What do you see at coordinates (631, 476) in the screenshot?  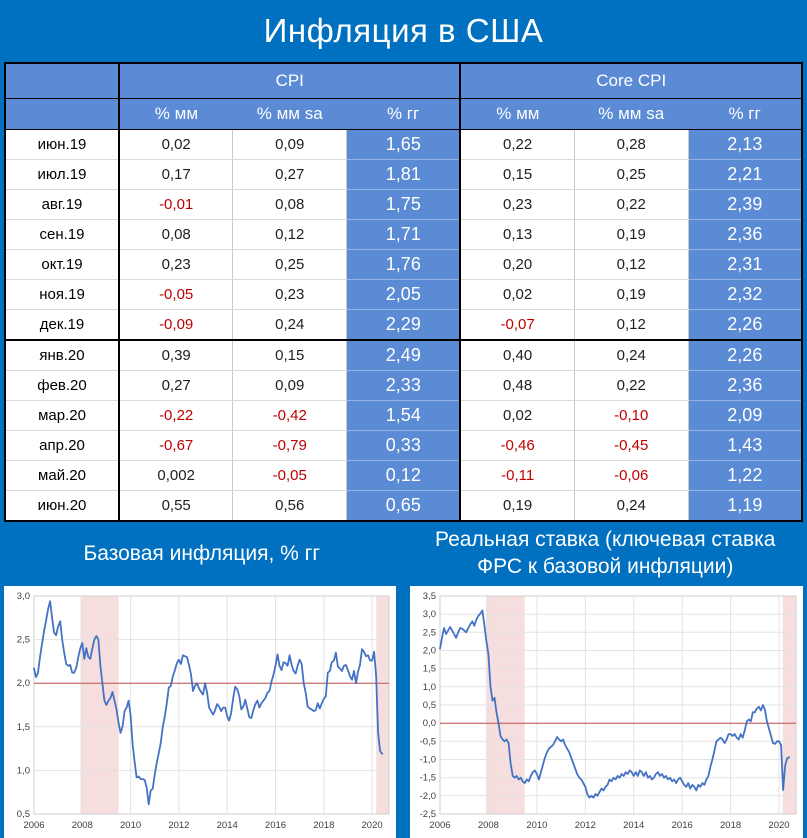 I see `value-cell: -0,06` at bounding box center [631, 476].